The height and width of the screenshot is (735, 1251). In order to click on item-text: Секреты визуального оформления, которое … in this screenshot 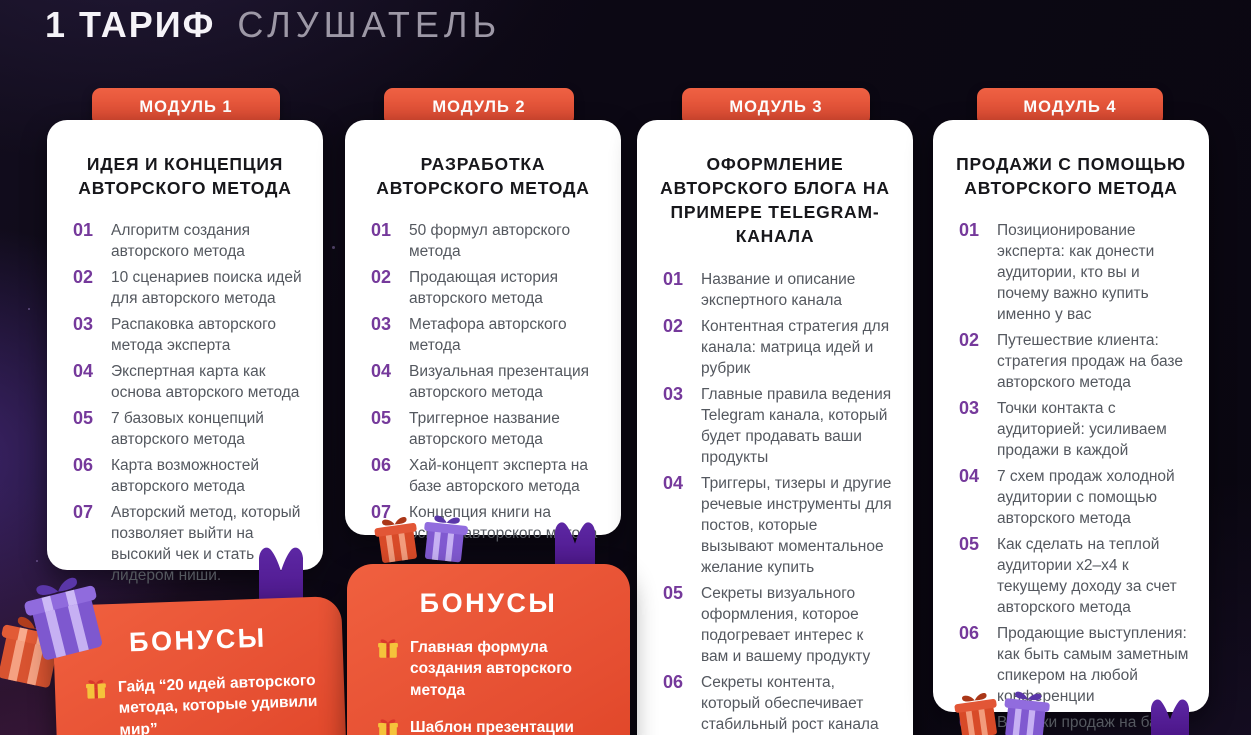, I will do `click(786, 624)`.